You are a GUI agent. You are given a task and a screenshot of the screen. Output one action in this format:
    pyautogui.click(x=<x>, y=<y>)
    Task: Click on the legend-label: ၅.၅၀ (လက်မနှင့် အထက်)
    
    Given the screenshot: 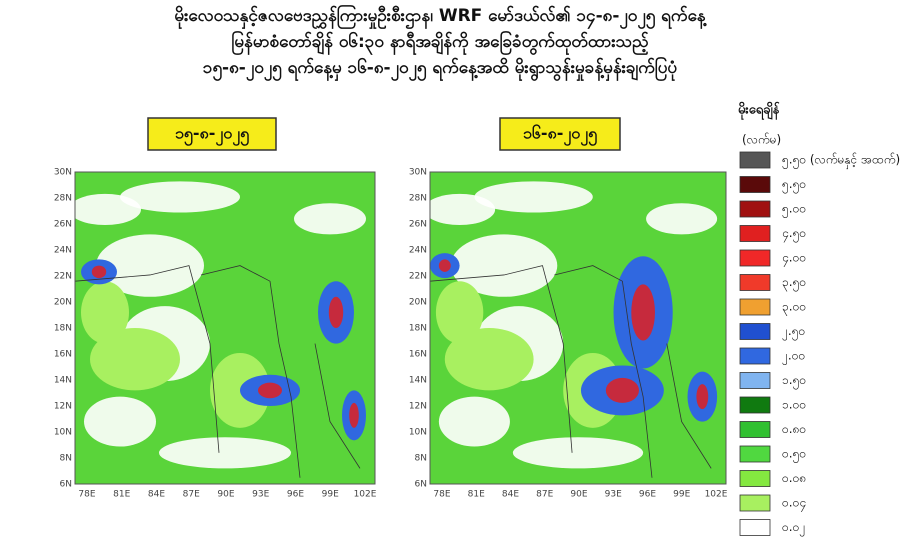 What is the action you would take?
    pyautogui.click(x=841, y=161)
    